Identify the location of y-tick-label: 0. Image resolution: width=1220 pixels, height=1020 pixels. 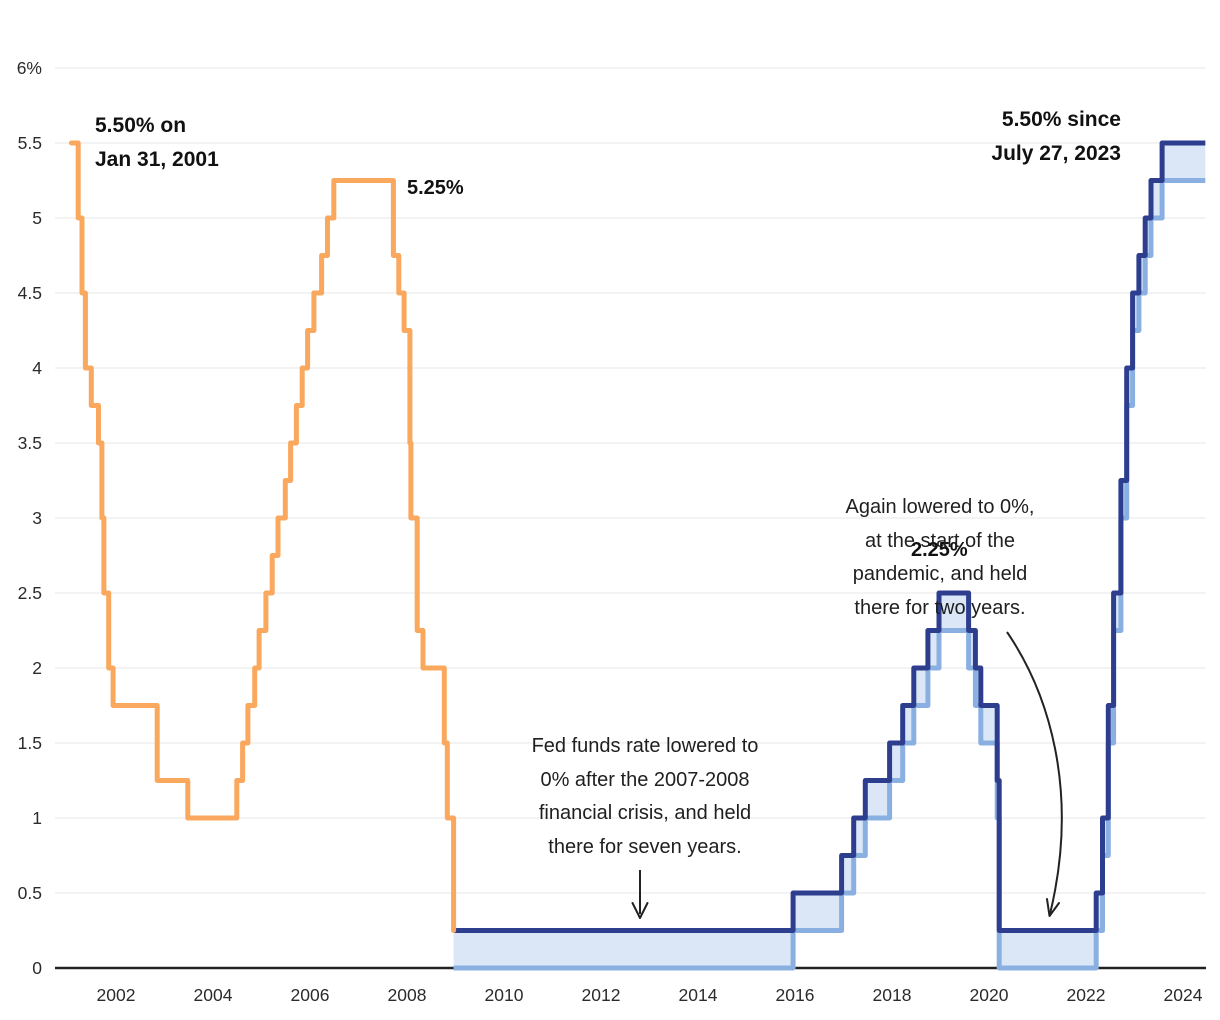
(37, 968).